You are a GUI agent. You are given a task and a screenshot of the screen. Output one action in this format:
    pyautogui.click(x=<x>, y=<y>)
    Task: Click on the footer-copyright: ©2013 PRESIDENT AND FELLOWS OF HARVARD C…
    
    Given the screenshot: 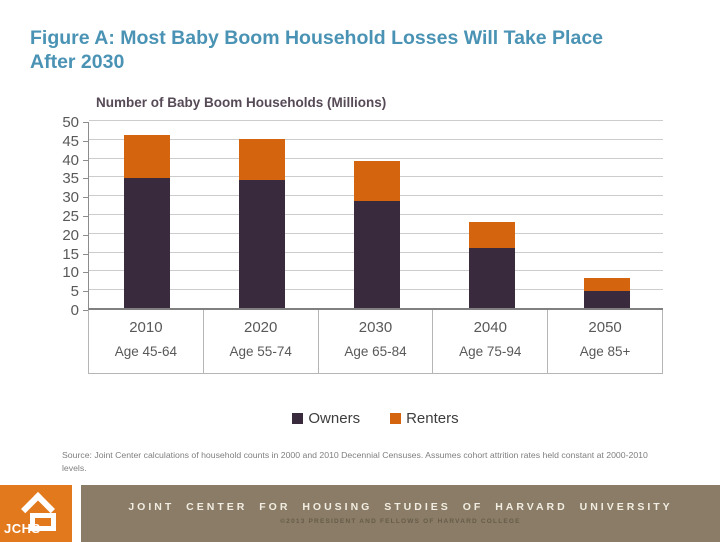 What is the action you would take?
    pyautogui.click(x=400, y=521)
    